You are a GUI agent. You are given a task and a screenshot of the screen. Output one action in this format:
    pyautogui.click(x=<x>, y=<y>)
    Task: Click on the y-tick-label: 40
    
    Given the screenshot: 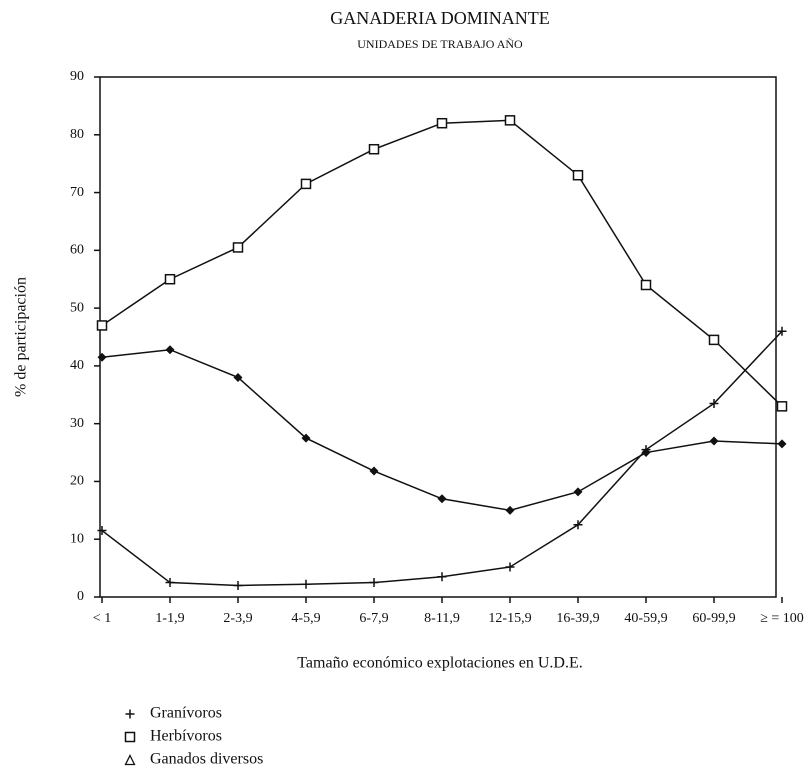 What is the action you would take?
    pyautogui.click(x=77, y=365)
    